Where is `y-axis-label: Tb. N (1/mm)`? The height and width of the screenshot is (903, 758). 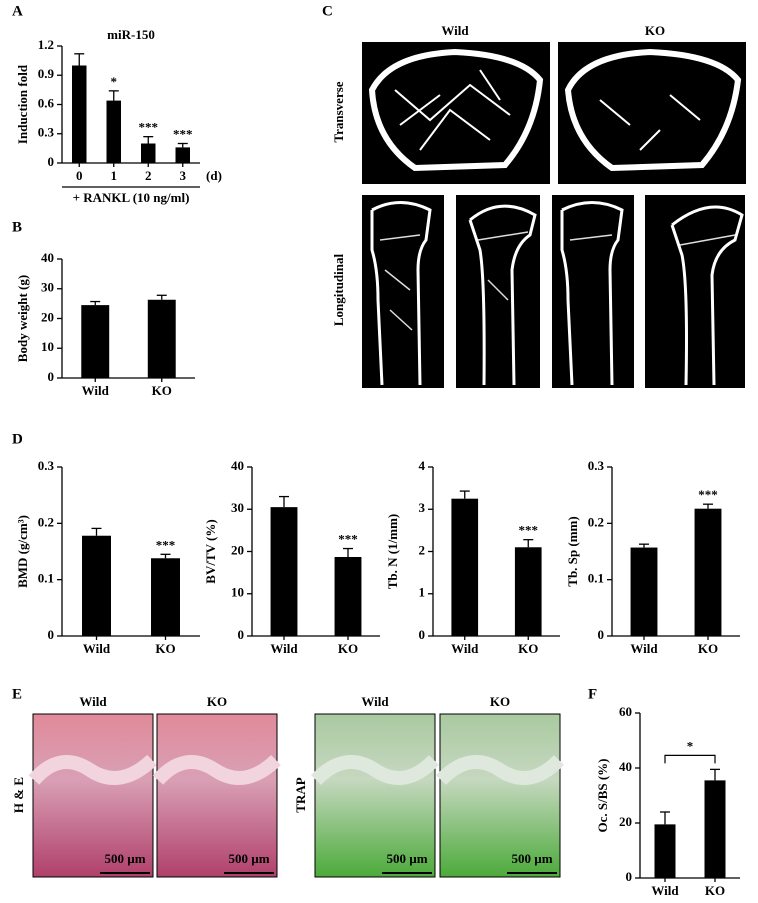 y-axis-label: Tb. N (1/mm) is located at coordinates (392, 551).